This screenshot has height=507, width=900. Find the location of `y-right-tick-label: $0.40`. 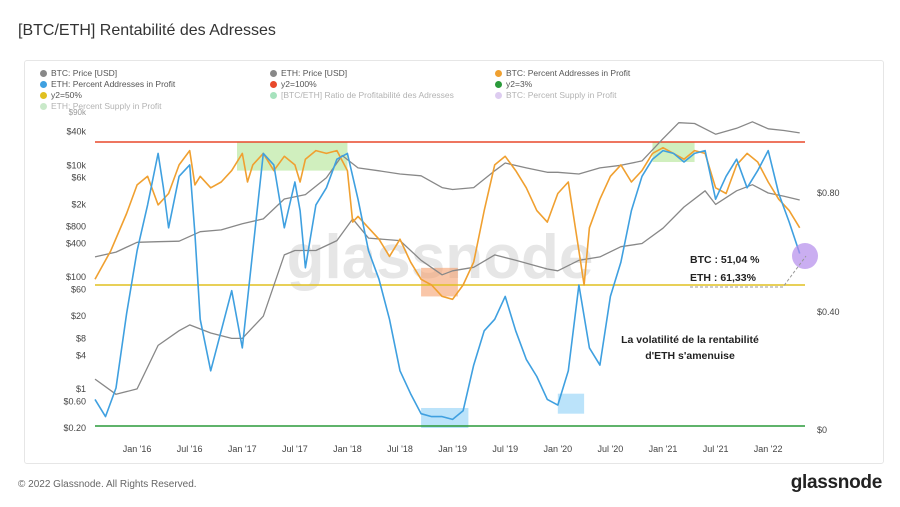

y-right-tick-label: $0.40 is located at coordinates (828, 312).